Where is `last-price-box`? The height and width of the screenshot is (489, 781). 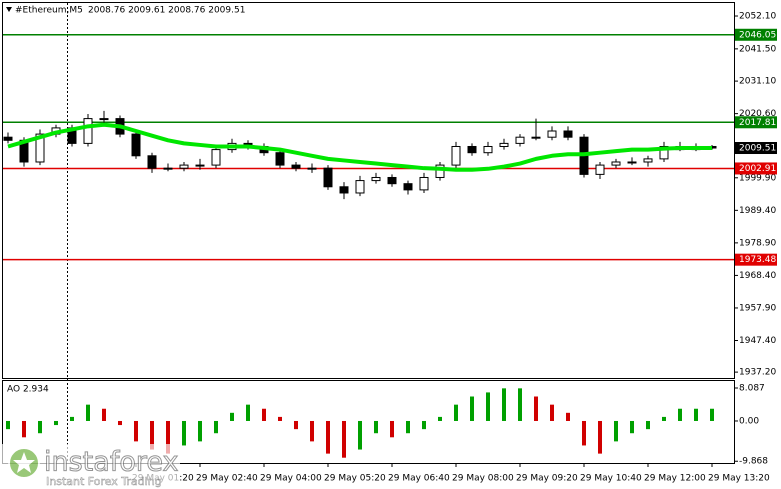 last-price-box is located at coordinates (756, 148).